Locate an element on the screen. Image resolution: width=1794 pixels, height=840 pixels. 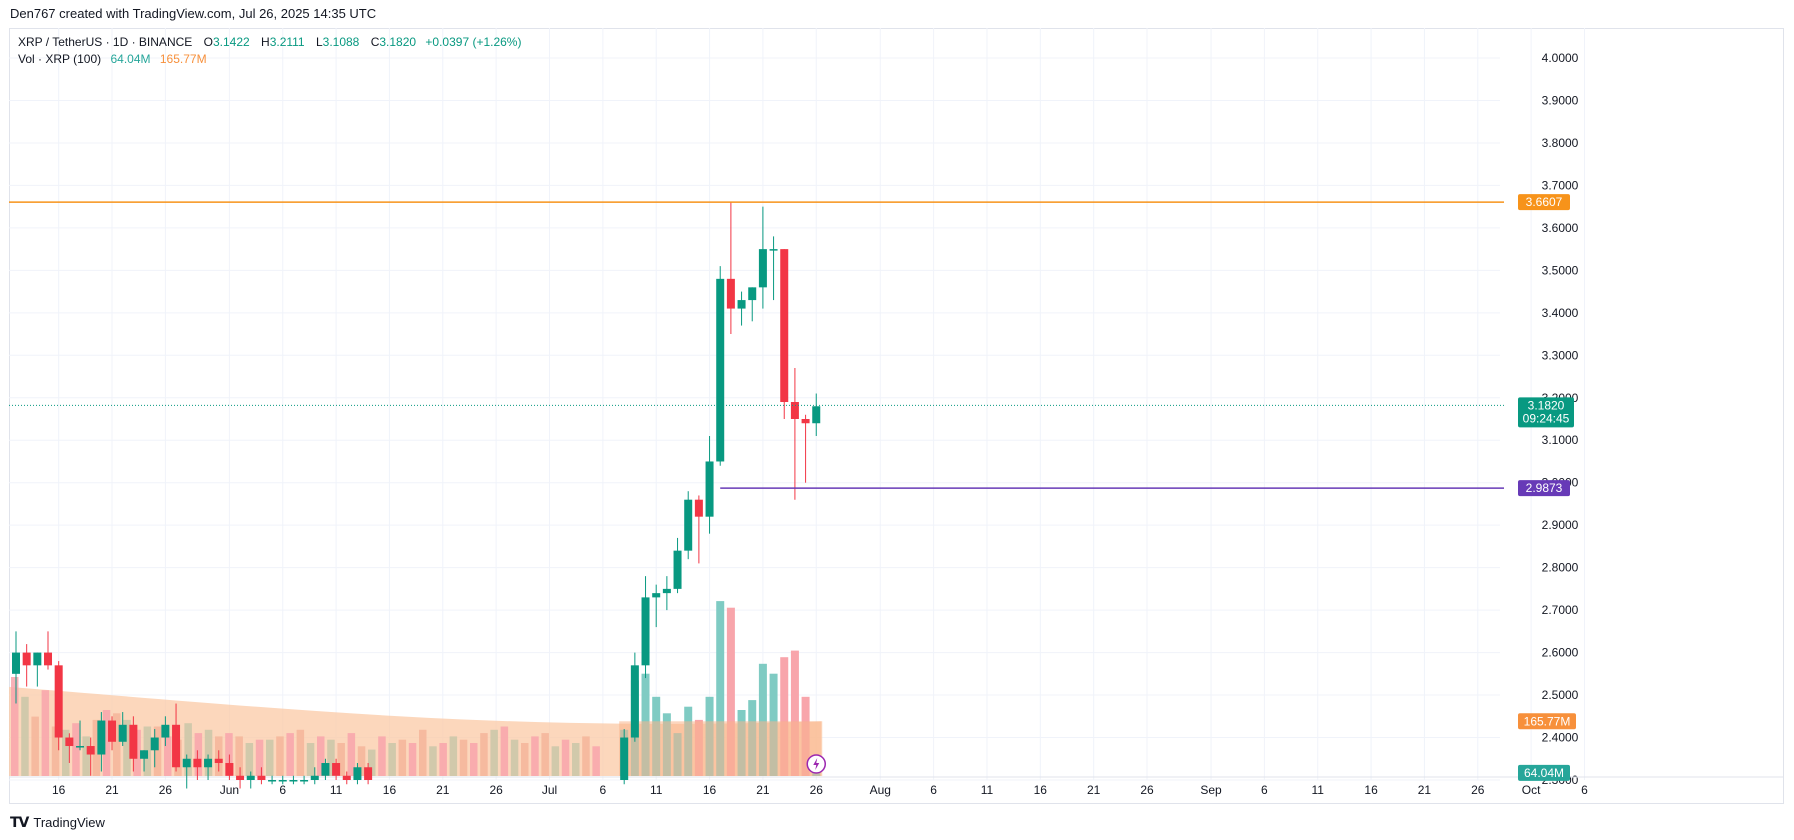
lightning-glyph is located at coordinates (816, 764).